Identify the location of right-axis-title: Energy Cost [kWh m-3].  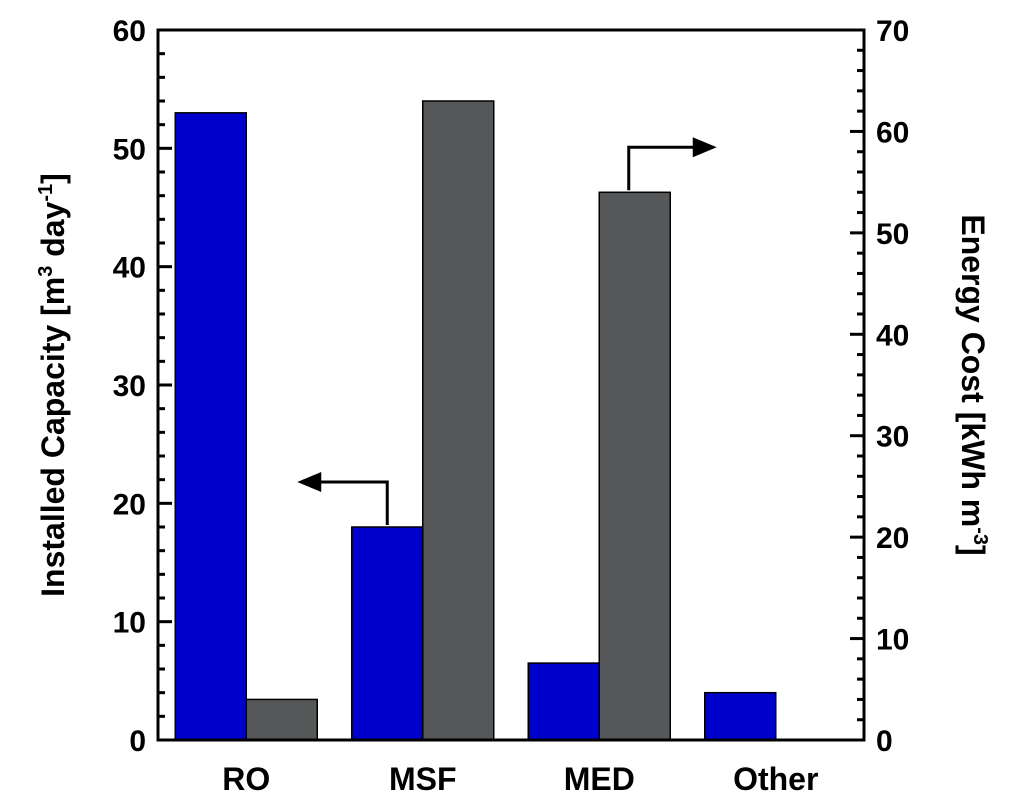
(973, 384).